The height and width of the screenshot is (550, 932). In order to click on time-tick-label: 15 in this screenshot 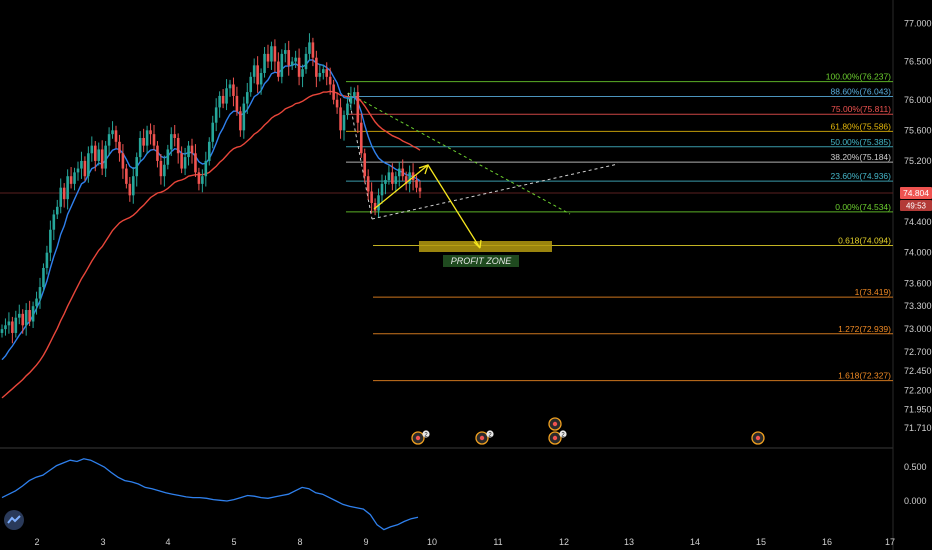, I will do `click(761, 542)`.